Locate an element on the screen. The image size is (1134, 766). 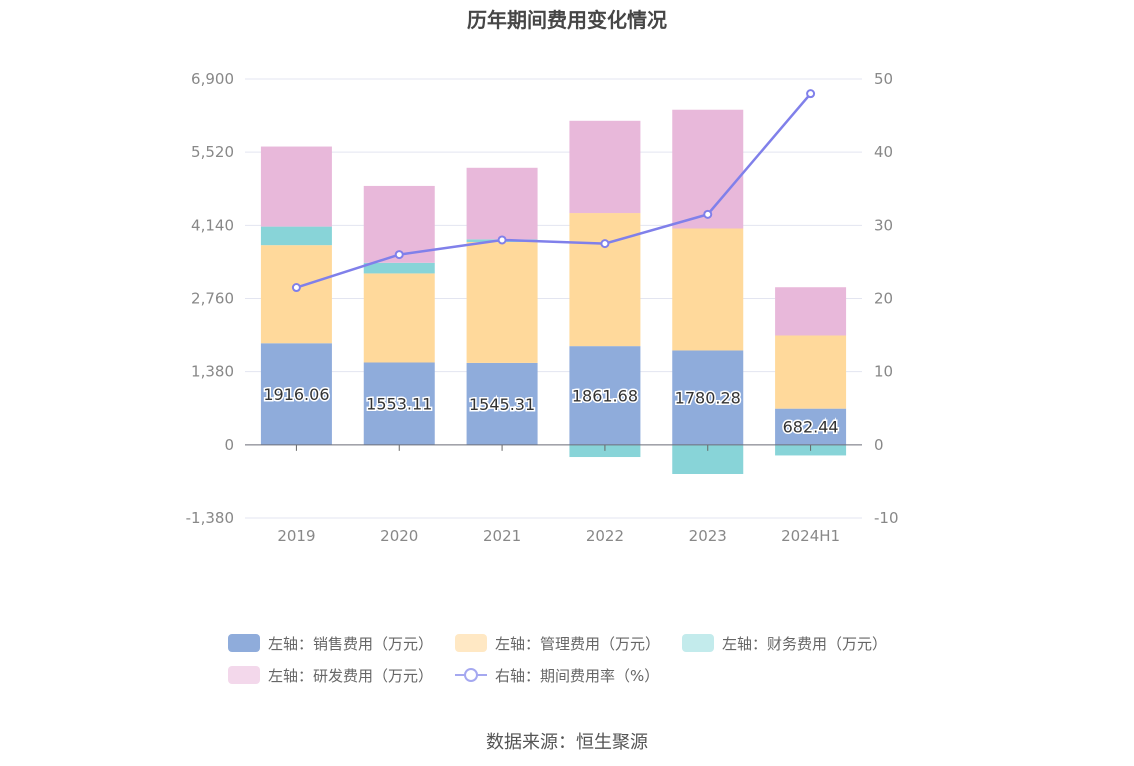
data-label: 1861.68 is located at coordinates (605, 395).